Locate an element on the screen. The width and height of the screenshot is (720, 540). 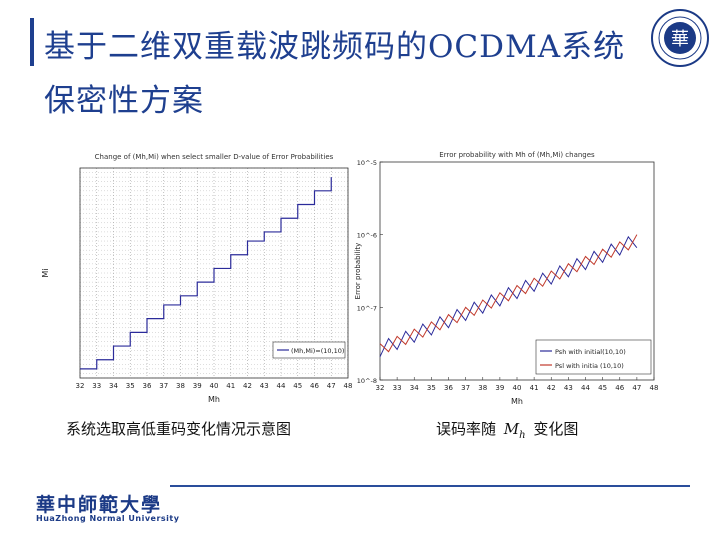
y-axis-label: Mi is located at coordinates (45, 272).